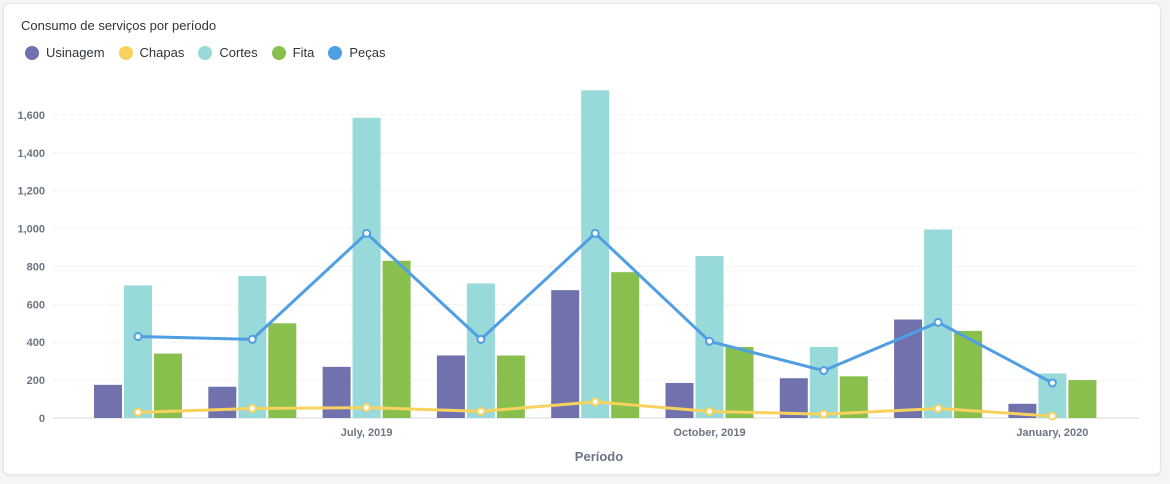 This screenshot has width=1170, height=484. What do you see at coordinates (238, 52) in the screenshot?
I see `legend-label-cortes: Cortes` at bounding box center [238, 52].